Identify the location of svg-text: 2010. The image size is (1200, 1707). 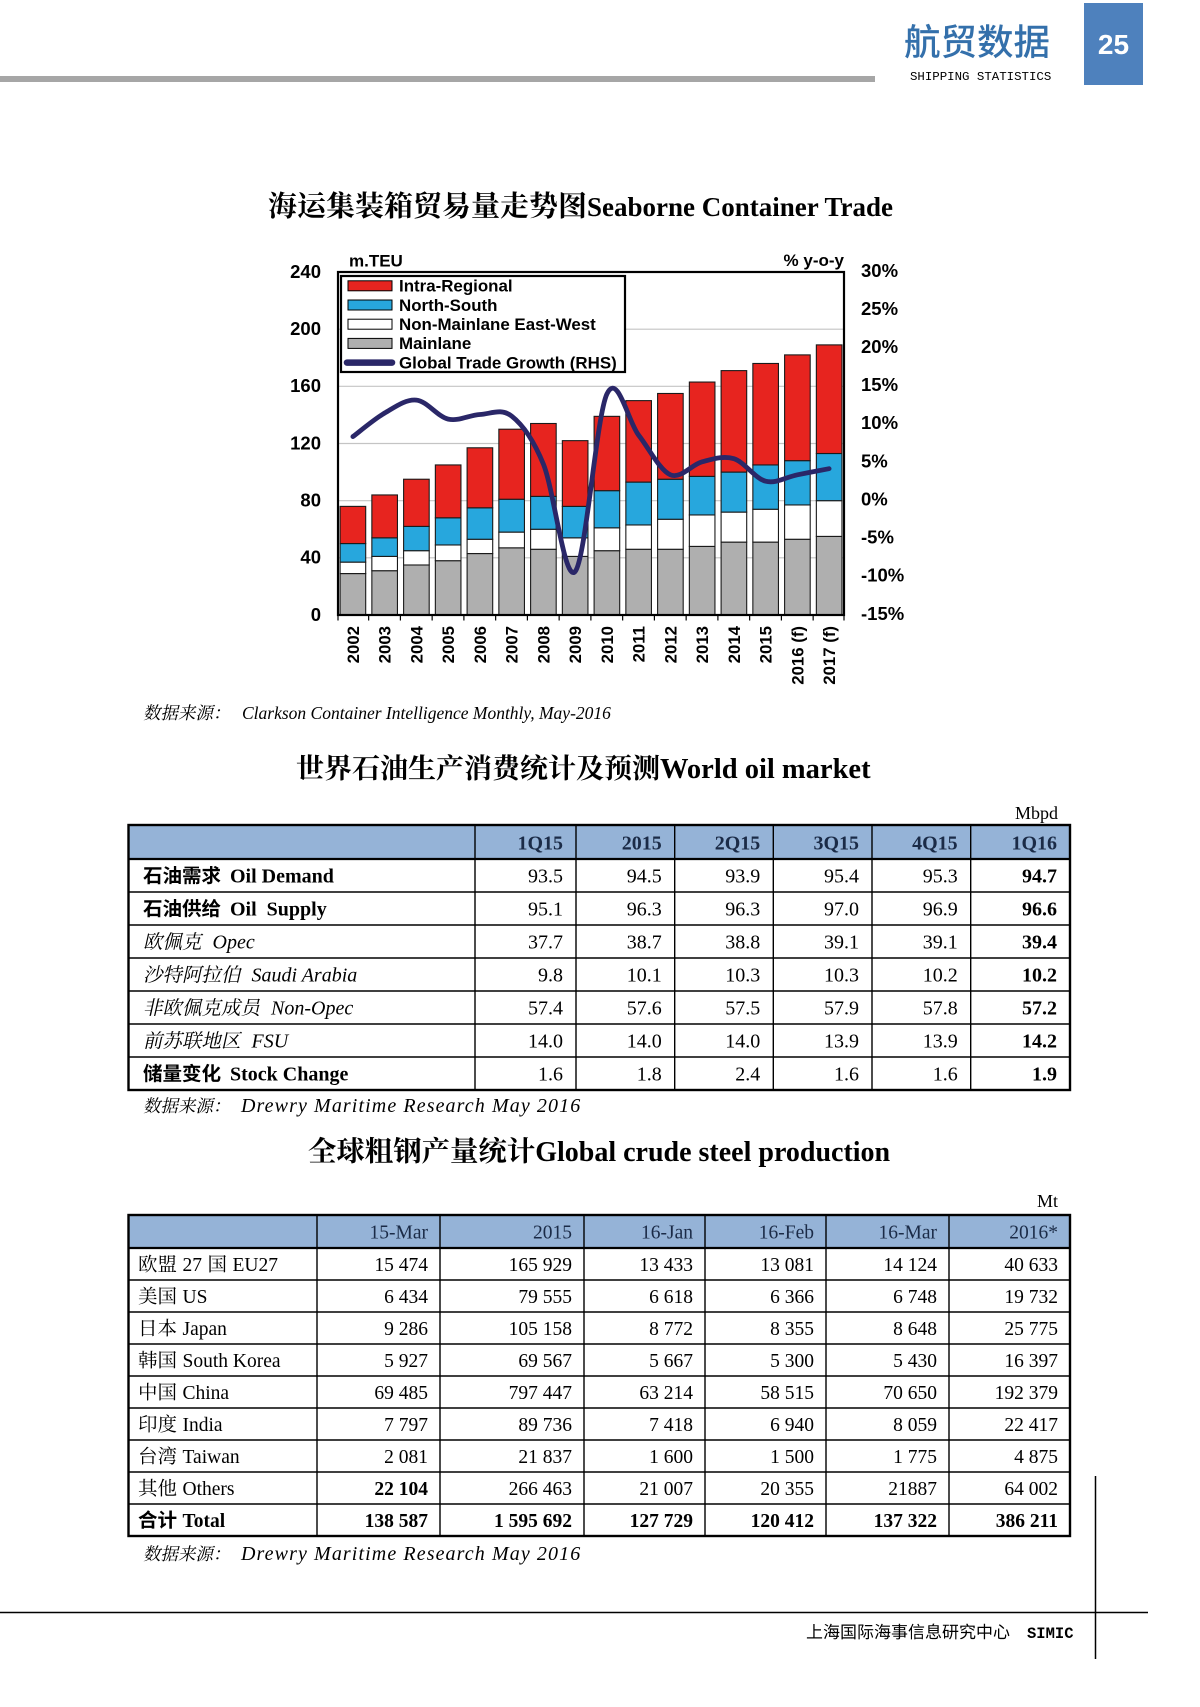
(607, 644).